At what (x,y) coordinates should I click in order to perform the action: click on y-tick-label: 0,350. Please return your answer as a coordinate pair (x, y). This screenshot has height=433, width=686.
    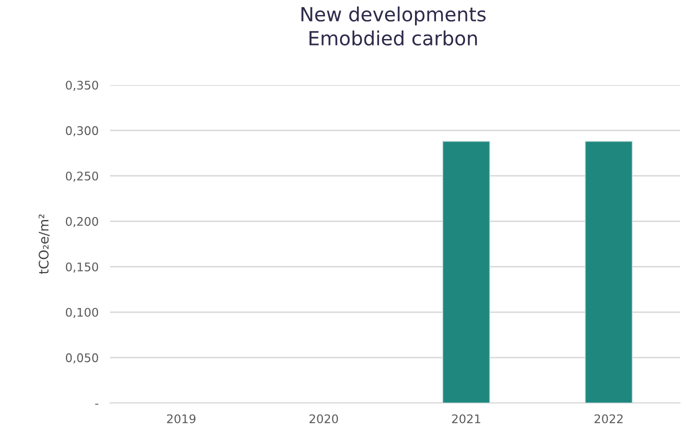
    Looking at the image, I should click on (82, 85).